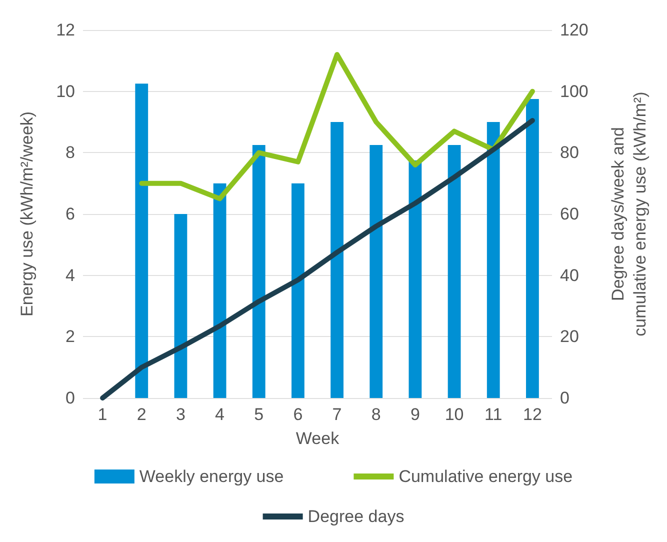 This screenshot has height=542, width=667. Describe the element at coordinates (70, 336) in the screenshot. I see `y-tick-label: 2` at that location.